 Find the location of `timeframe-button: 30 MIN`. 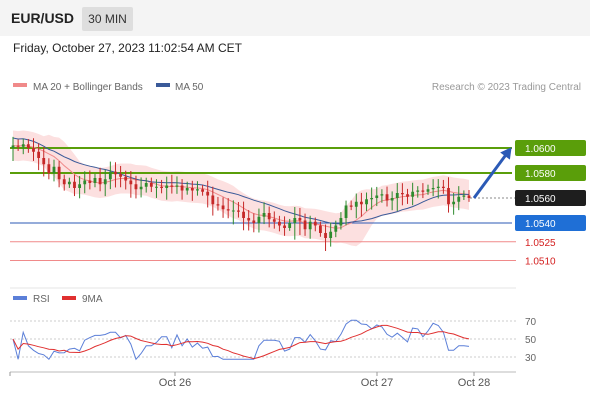

timeframe-button: 30 MIN is located at coordinates (107, 19).